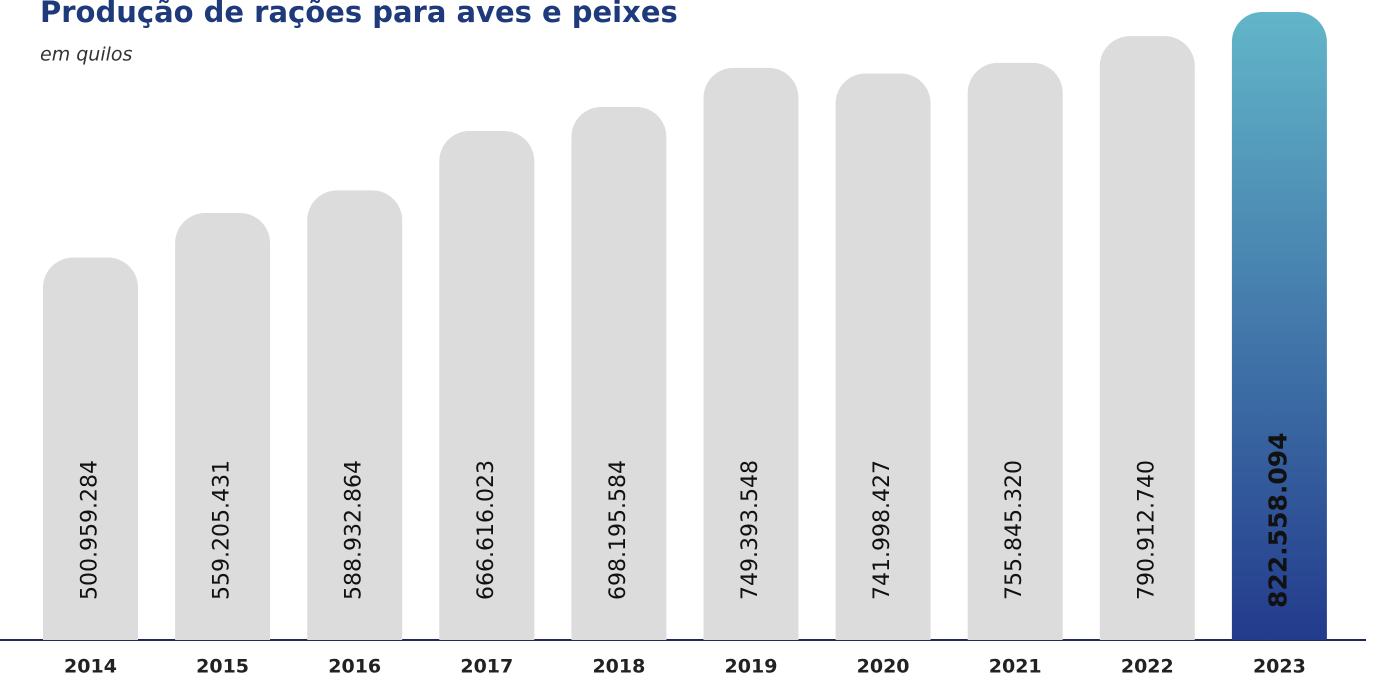 The width and height of the screenshot is (1376, 683). I want to click on value-label: 755.845.320, so click(1014, 530).